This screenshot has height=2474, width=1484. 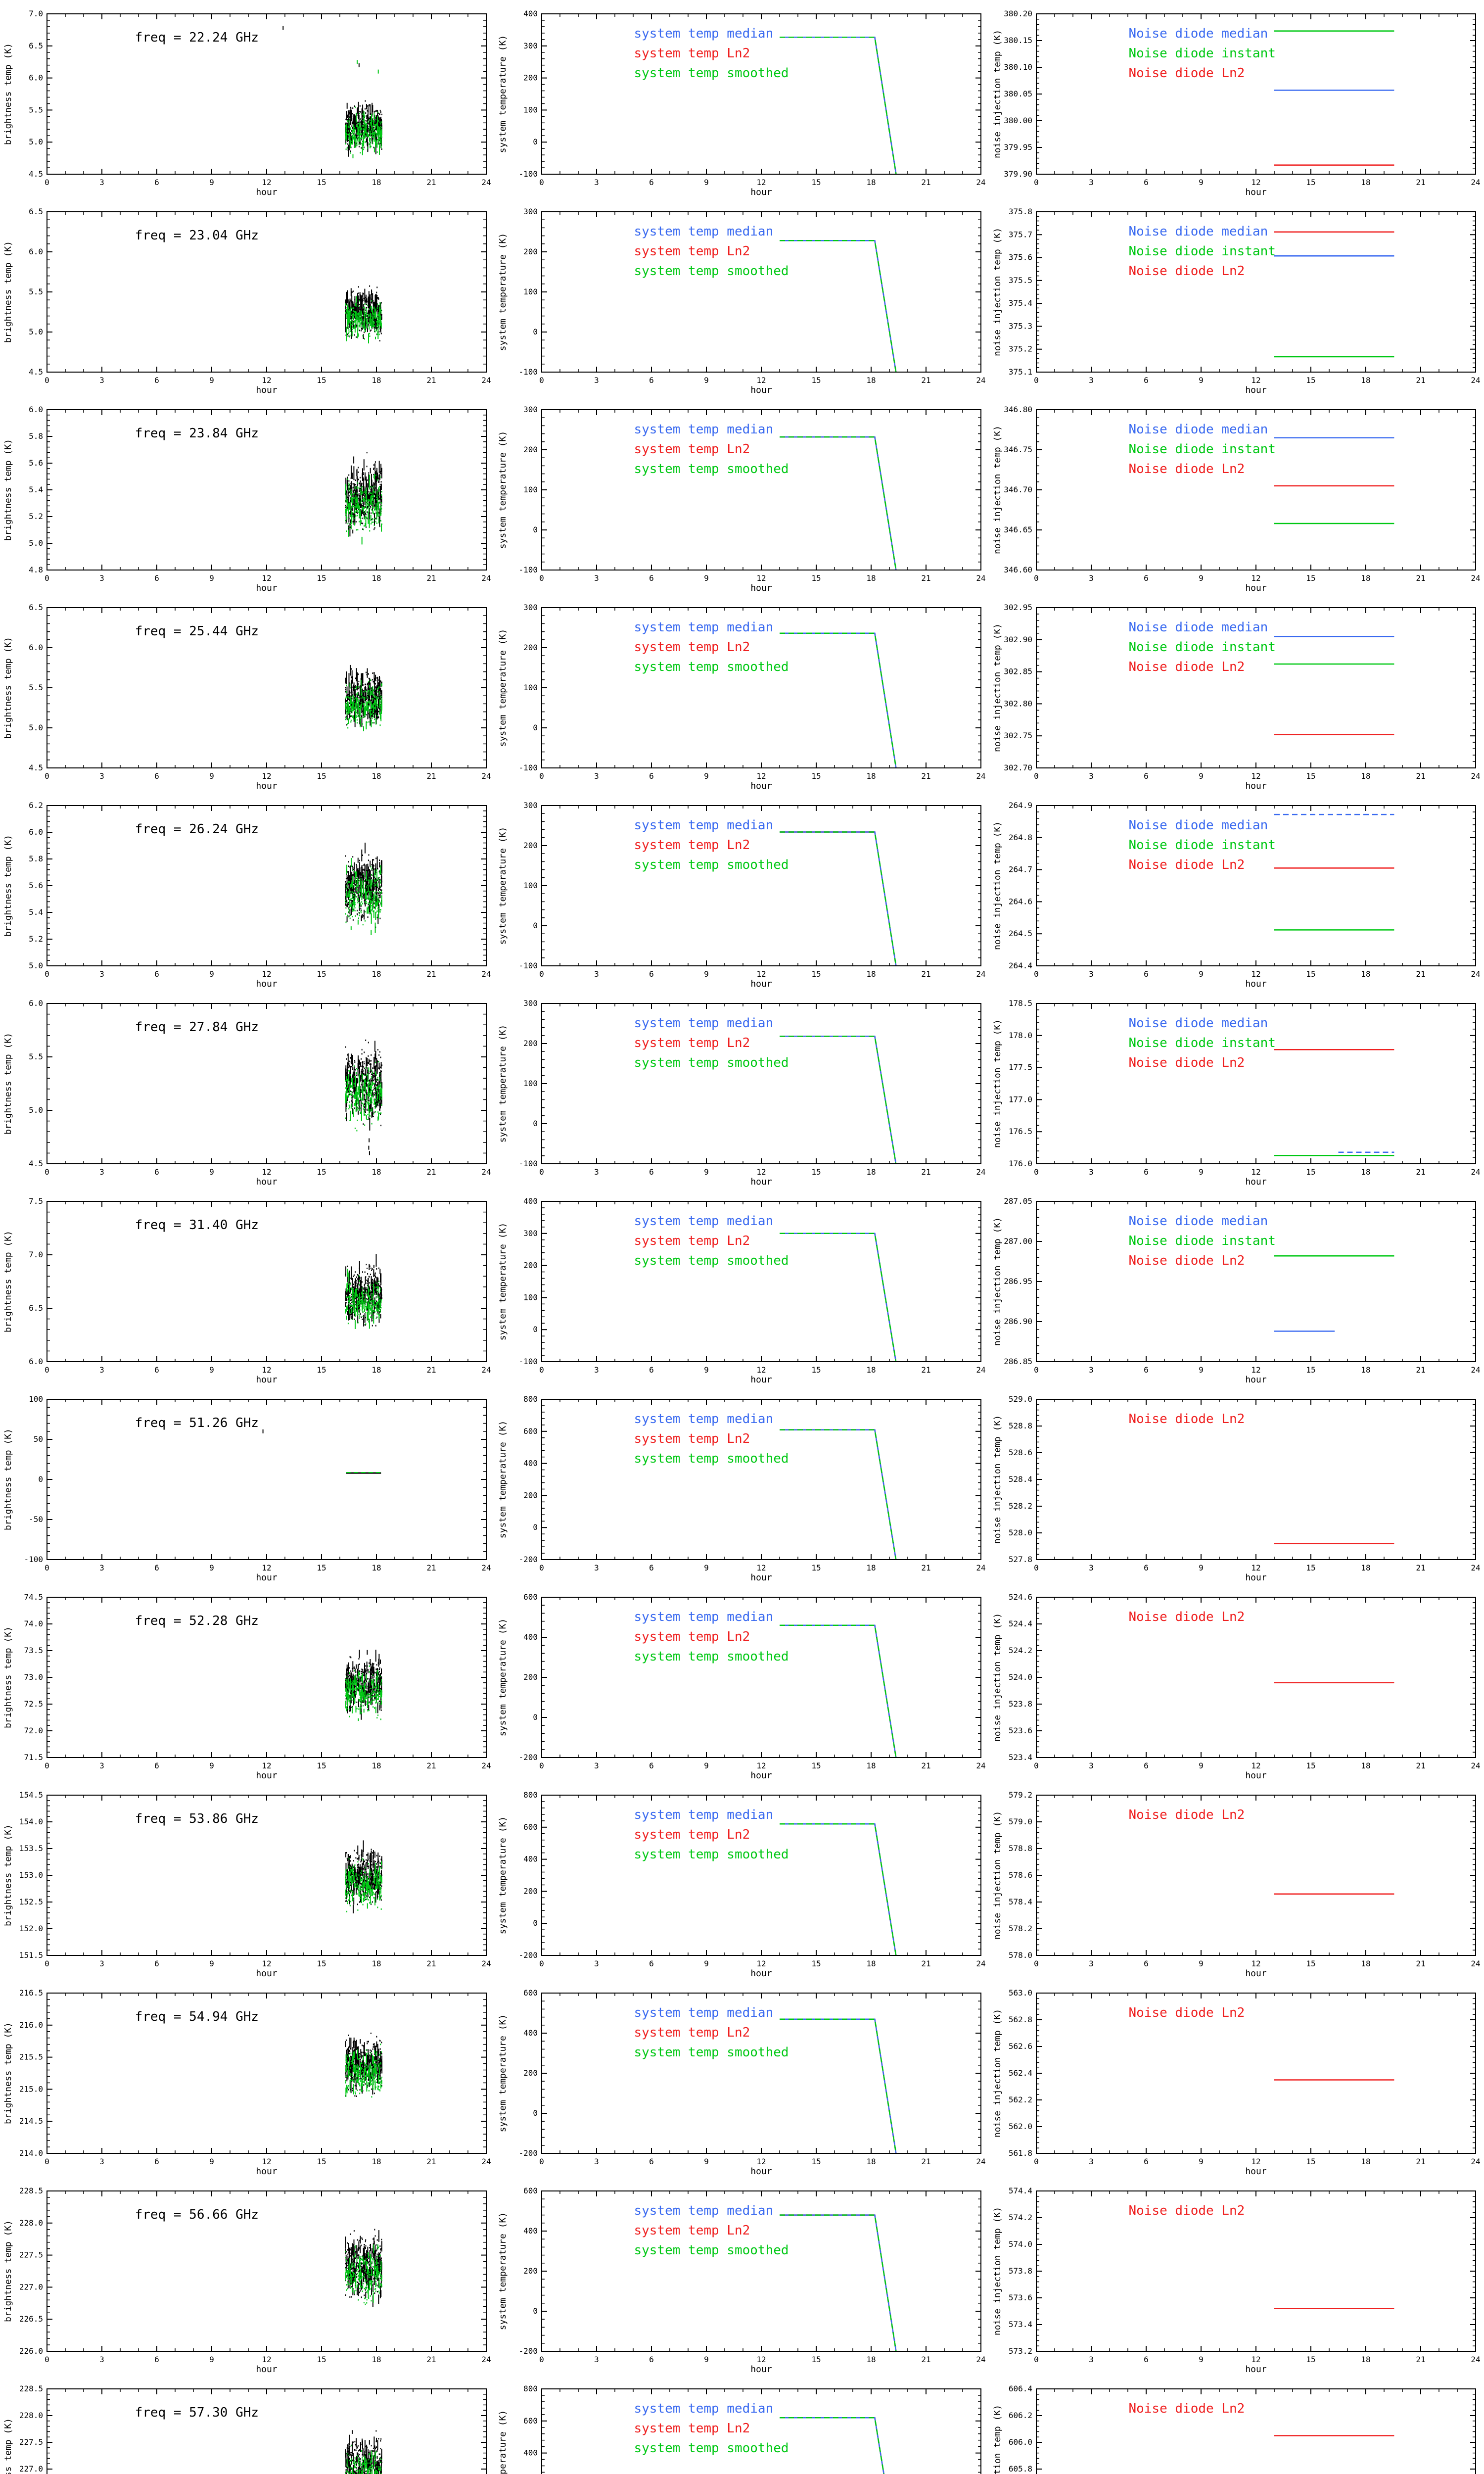 I want to click on y-tick-label: 563.0, so click(x=1020, y=1993).